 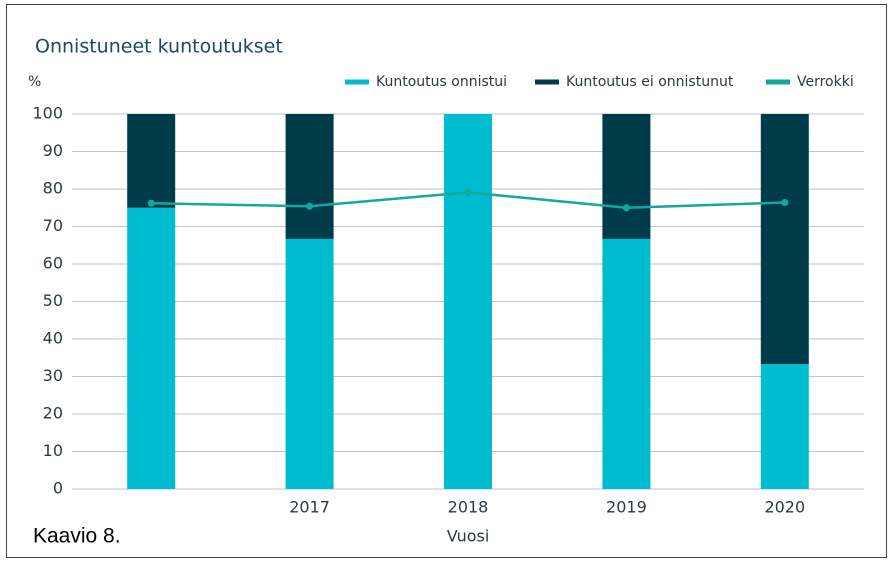 What do you see at coordinates (650, 82) in the screenshot?
I see `legend-label: Kuntoutus ei onnistunut` at bounding box center [650, 82].